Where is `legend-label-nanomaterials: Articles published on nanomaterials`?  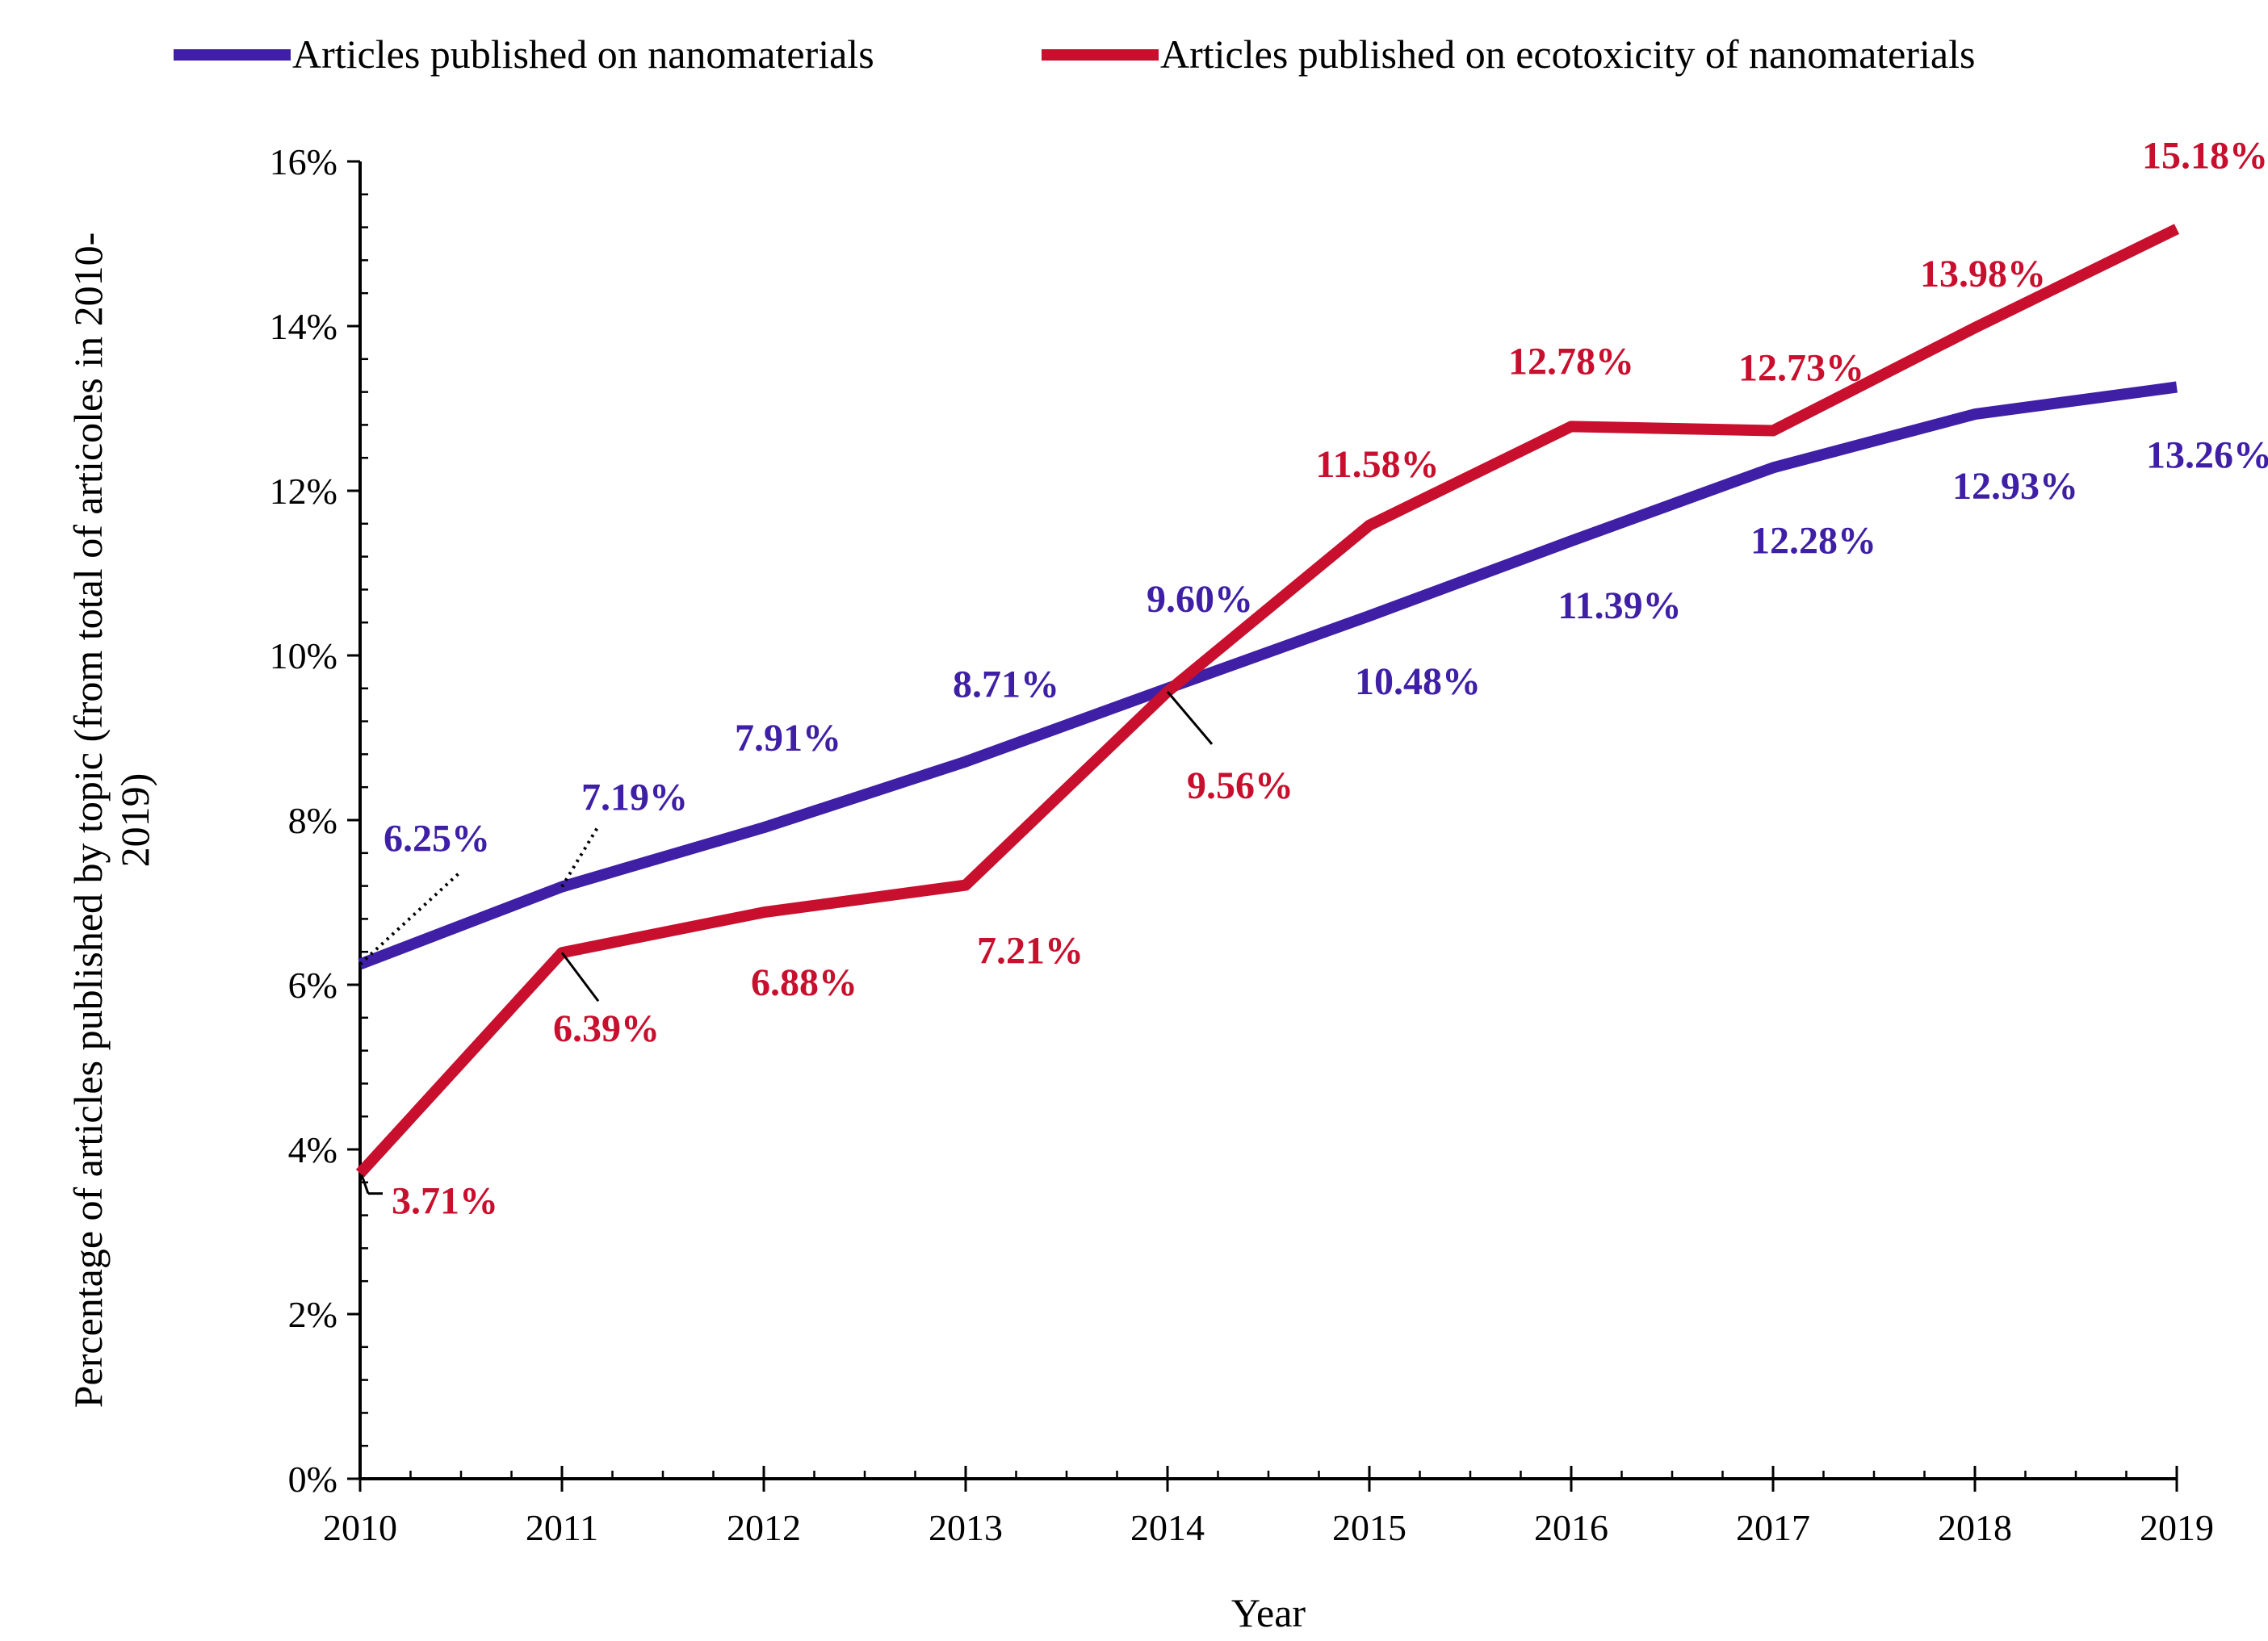
legend-label-nanomaterials: Articles published on nanomaterials is located at coordinates (583, 54).